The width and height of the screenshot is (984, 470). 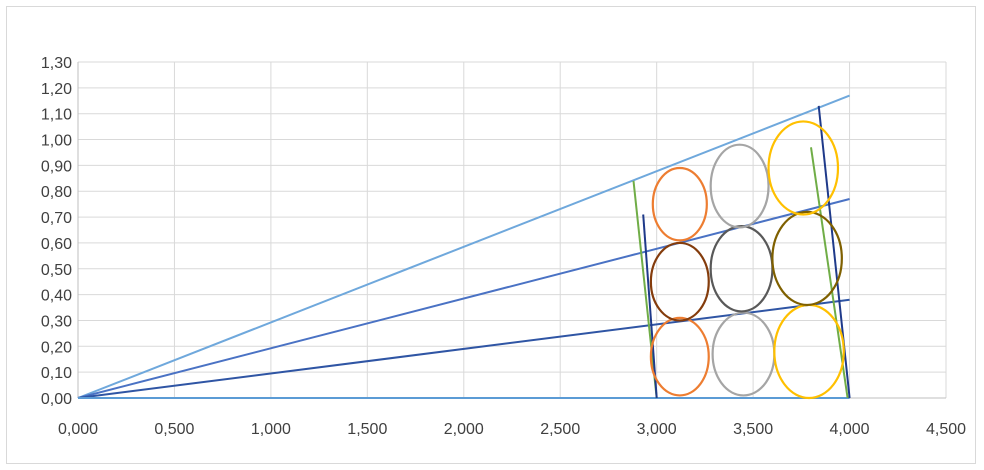 What do you see at coordinates (56, 141) in the screenshot?
I see `y-tick-label: 1,00` at bounding box center [56, 141].